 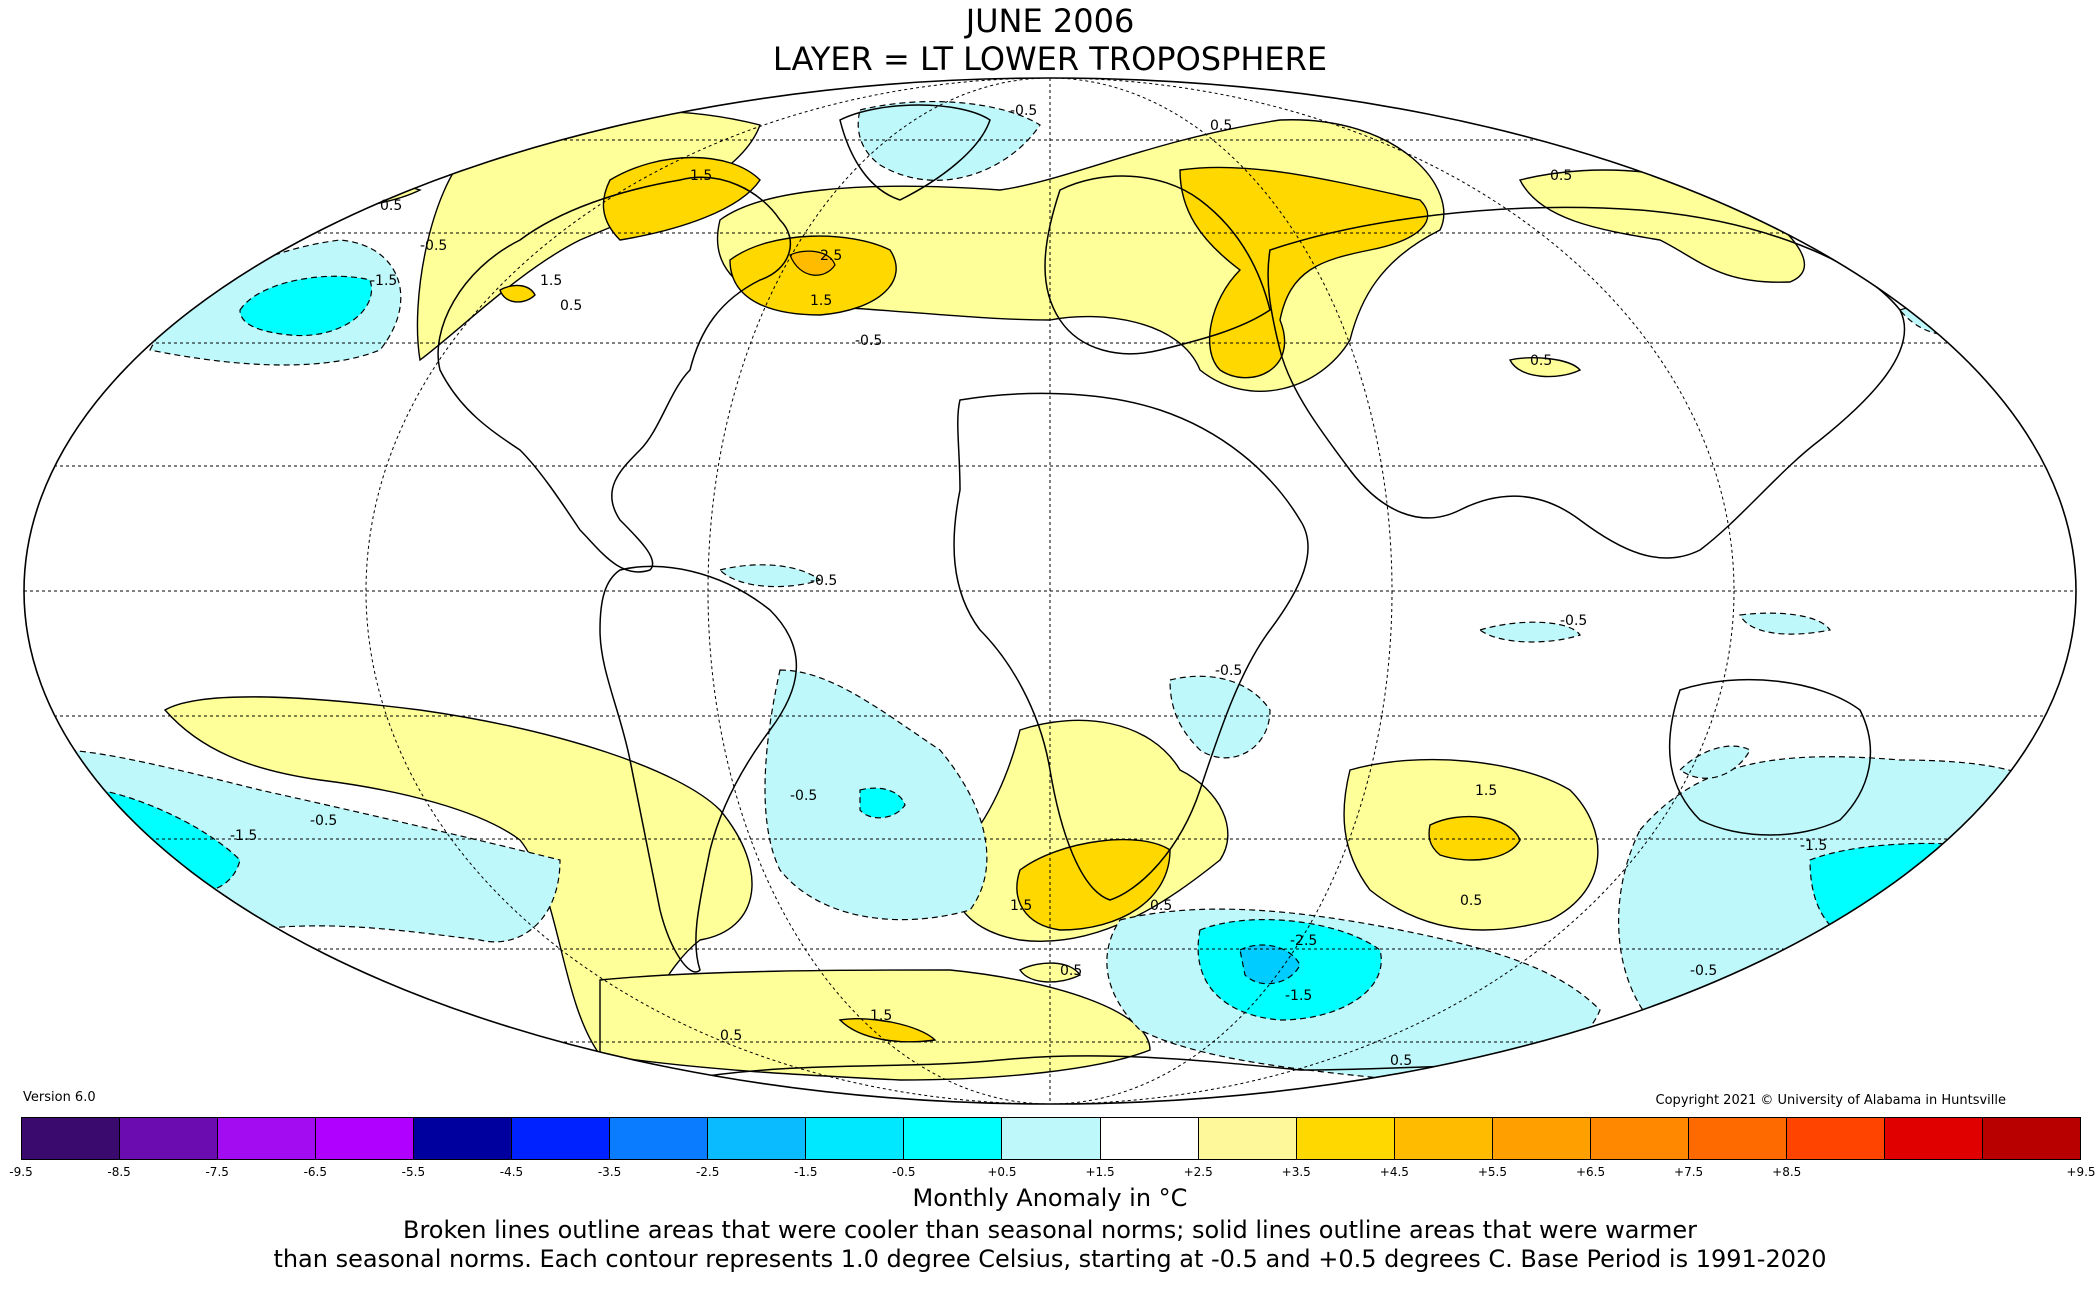 What do you see at coordinates (1050, 59) in the screenshot?
I see `map-subtitle: LAYER = LT LOWER TROPOSPHERE` at bounding box center [1050, 59].